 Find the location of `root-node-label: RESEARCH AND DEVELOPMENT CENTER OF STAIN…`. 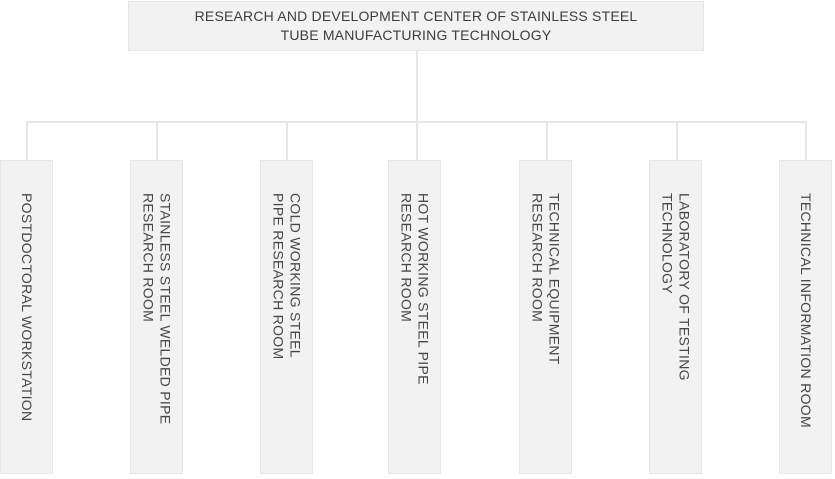

root-node-label: RESEARCH AND DEVELOPMENT CENTER OF STAIN… is located at coordinates (416, 25).